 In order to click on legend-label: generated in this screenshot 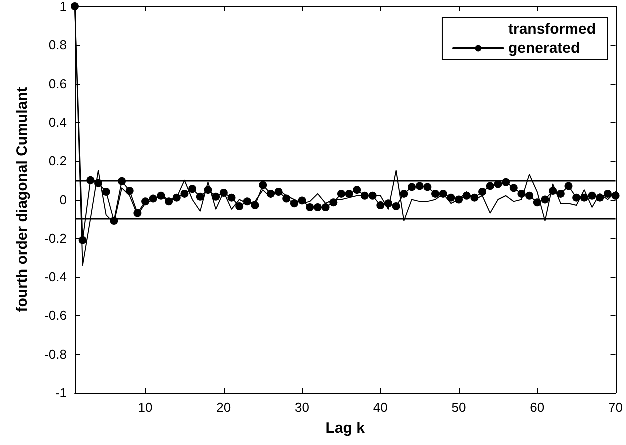, I will do `click(544, 48)`.